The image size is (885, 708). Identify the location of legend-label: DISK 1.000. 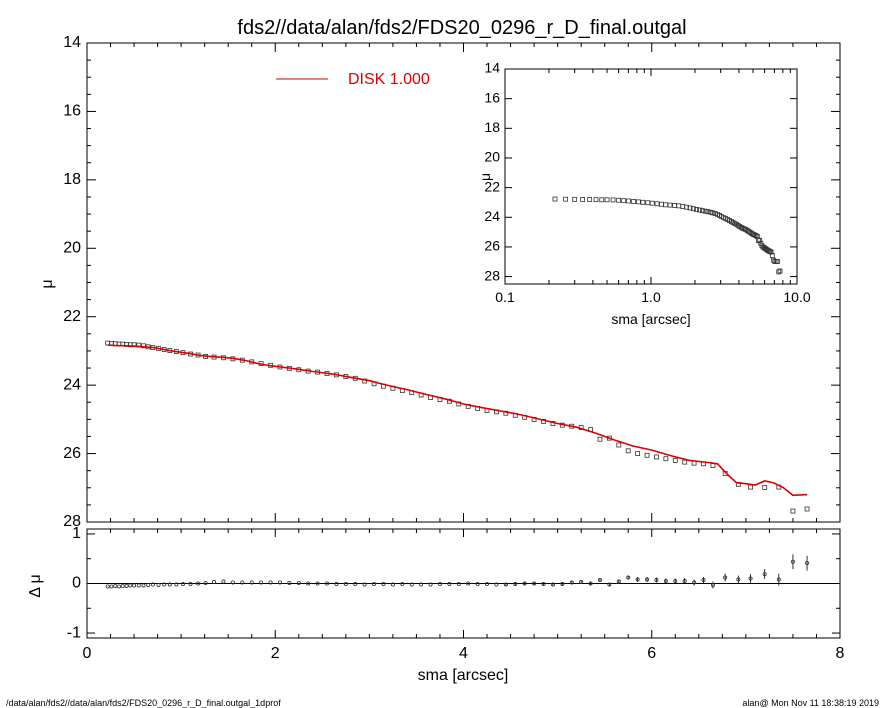
(389, 79).